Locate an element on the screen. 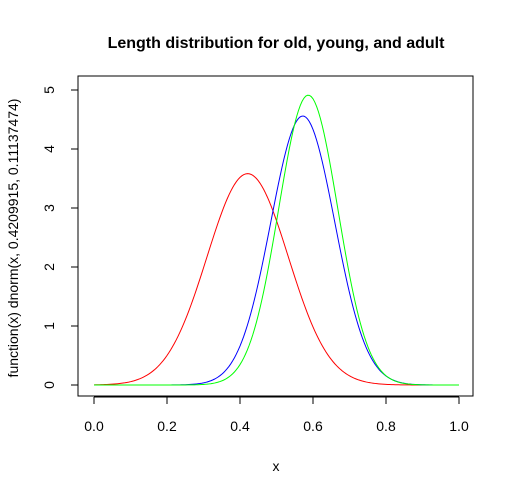  x-tick-label: 0.2 is located at coordinates (167, 426).